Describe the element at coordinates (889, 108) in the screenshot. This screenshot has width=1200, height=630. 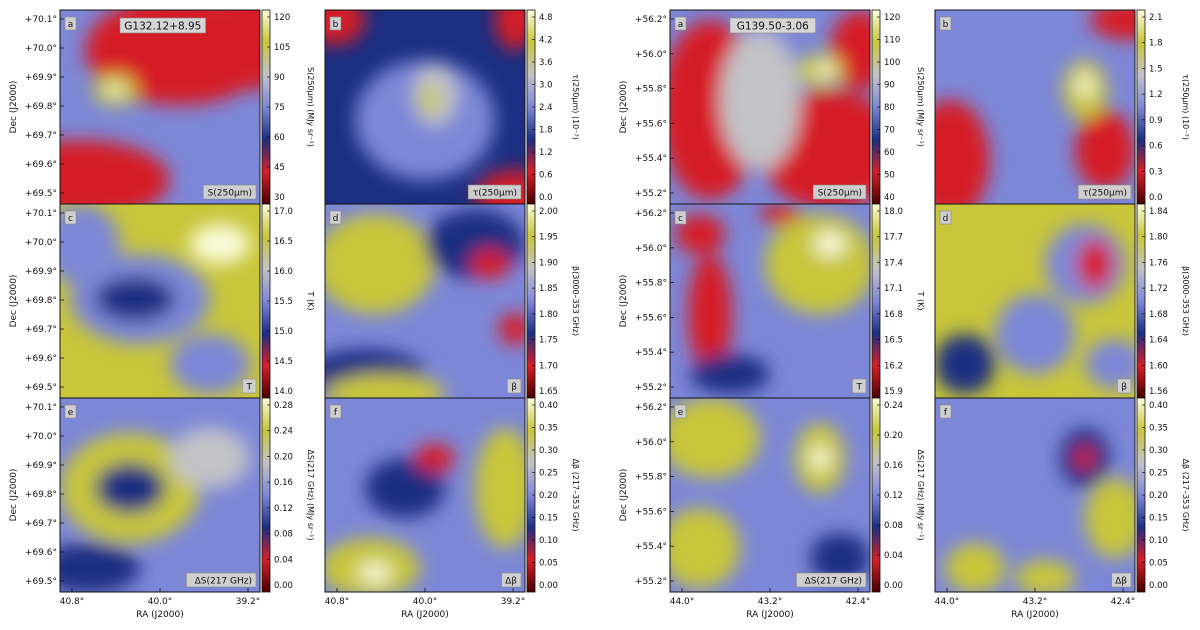
I see `colorbar-tick-label: 80` at that location.